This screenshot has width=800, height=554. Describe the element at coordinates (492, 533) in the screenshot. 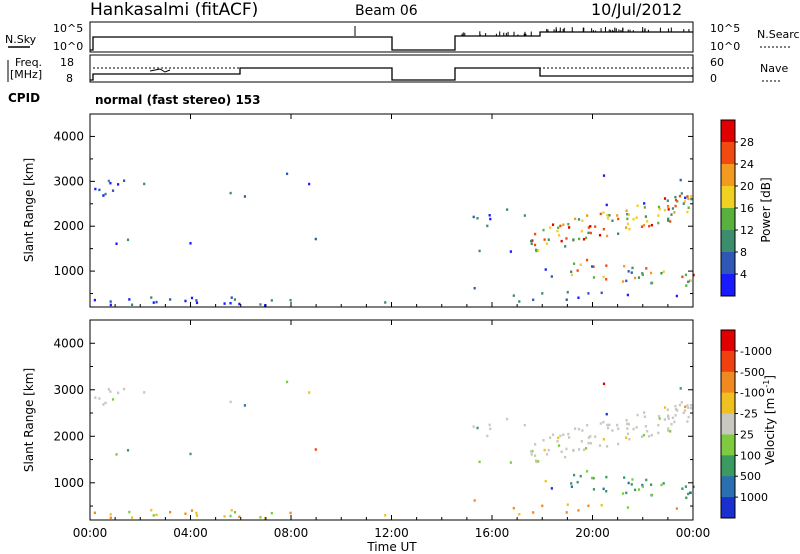

I see `x-tick-label: 16:00` at that location.